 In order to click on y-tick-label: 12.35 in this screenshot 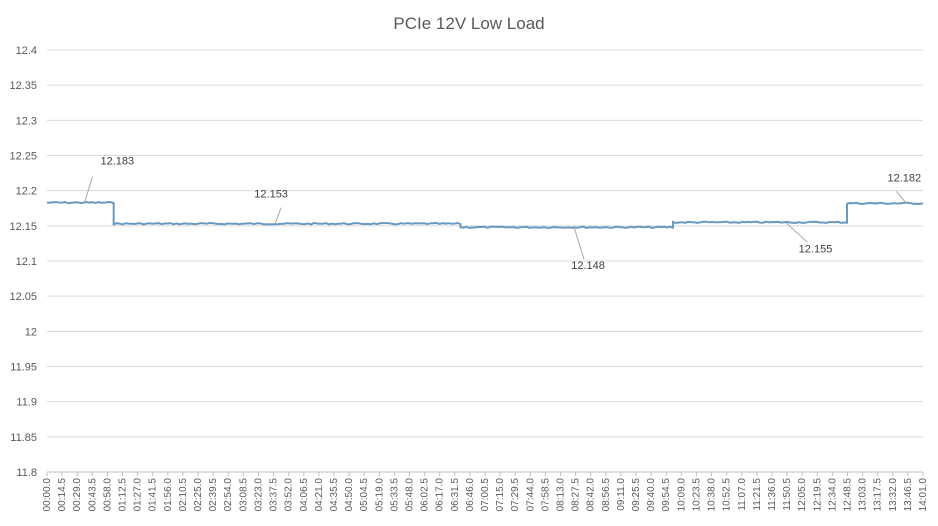, I will do `click(23, 86)`.